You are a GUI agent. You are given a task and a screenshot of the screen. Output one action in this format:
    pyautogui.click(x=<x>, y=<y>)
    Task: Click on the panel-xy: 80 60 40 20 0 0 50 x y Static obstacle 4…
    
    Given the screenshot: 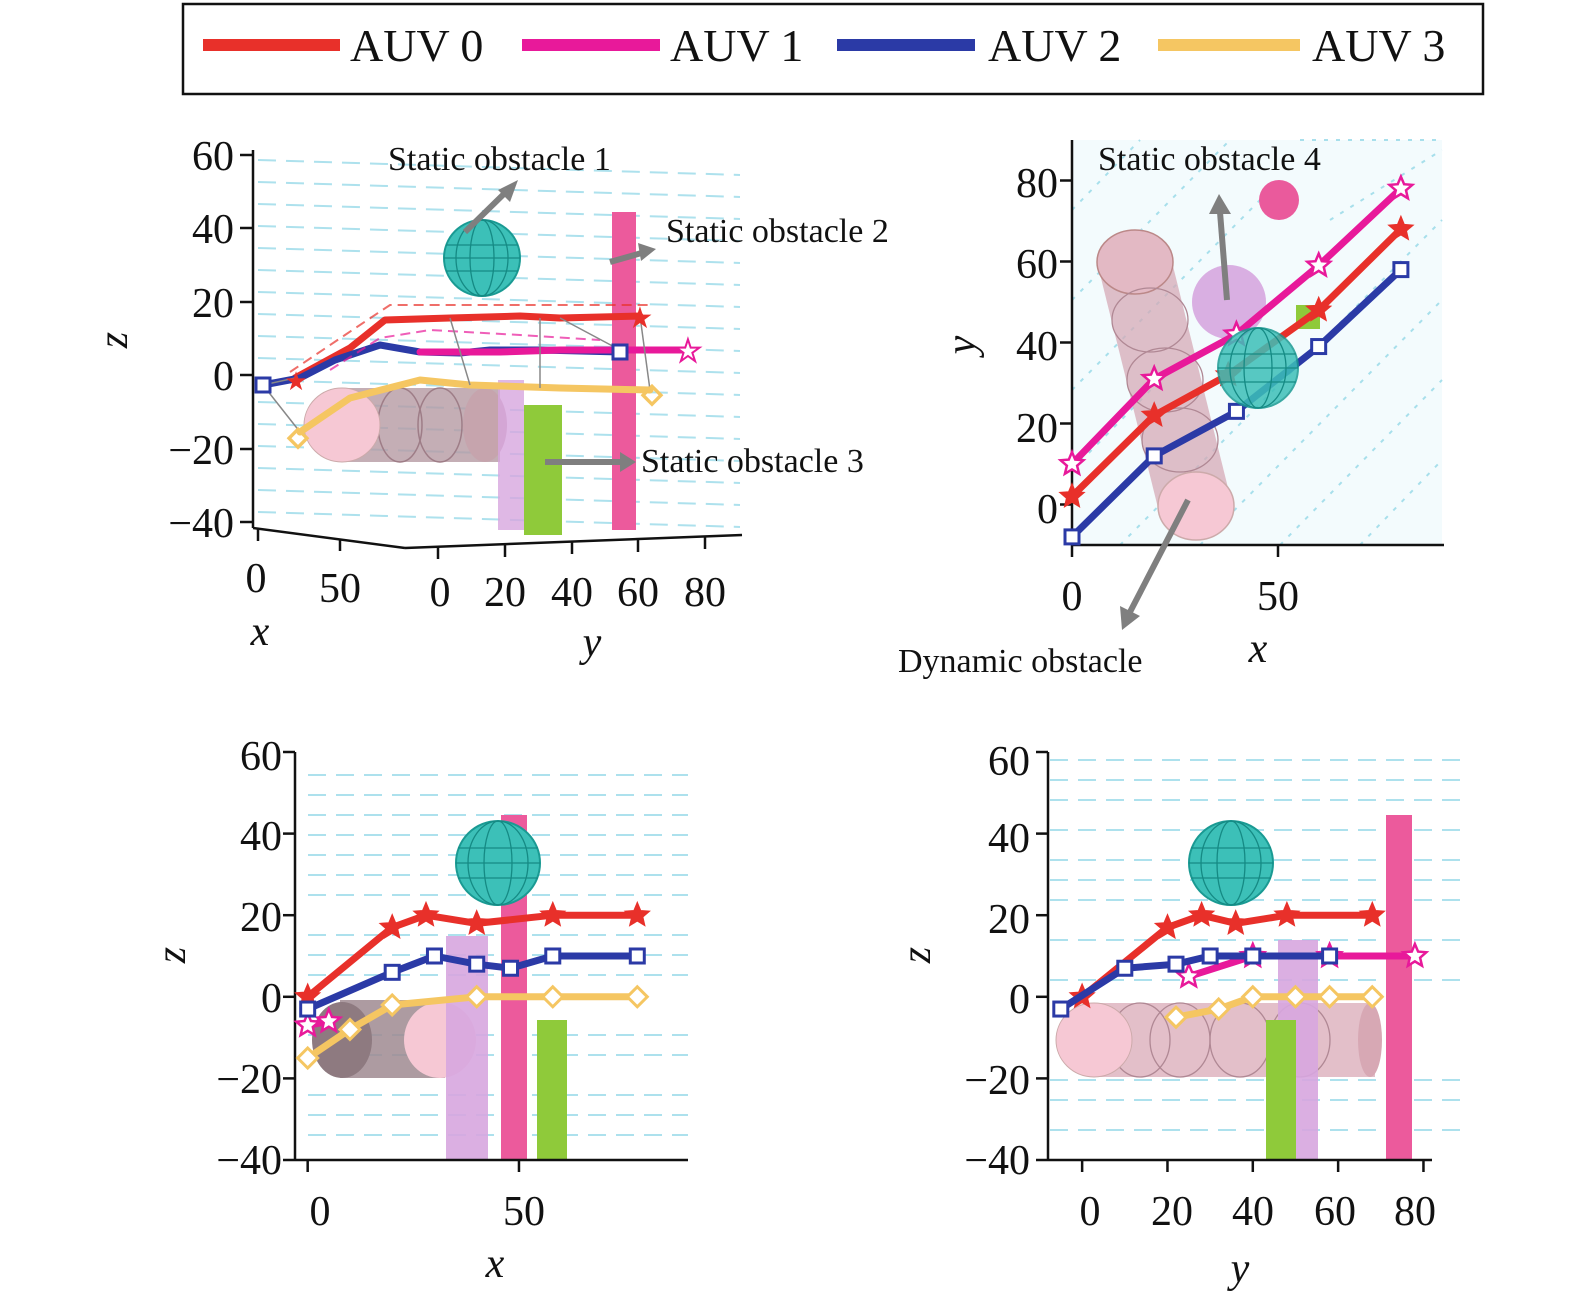 What is the action you would take?
    pyautogui.click(x=1171, y=409)
    